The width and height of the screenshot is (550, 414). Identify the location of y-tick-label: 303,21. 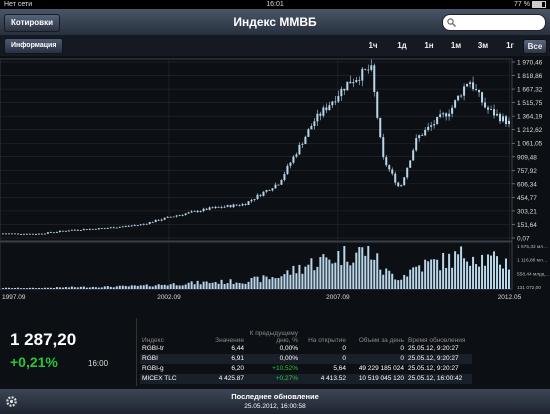
(527, 211).